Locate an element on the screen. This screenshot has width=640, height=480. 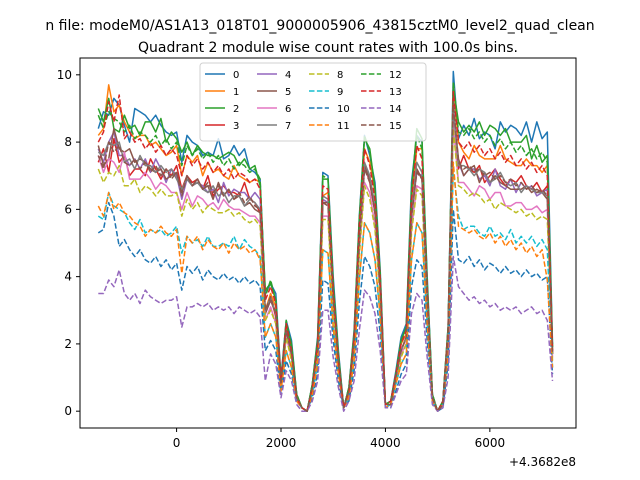
y-tick-label: 10 is located at coordinates (64, 75).